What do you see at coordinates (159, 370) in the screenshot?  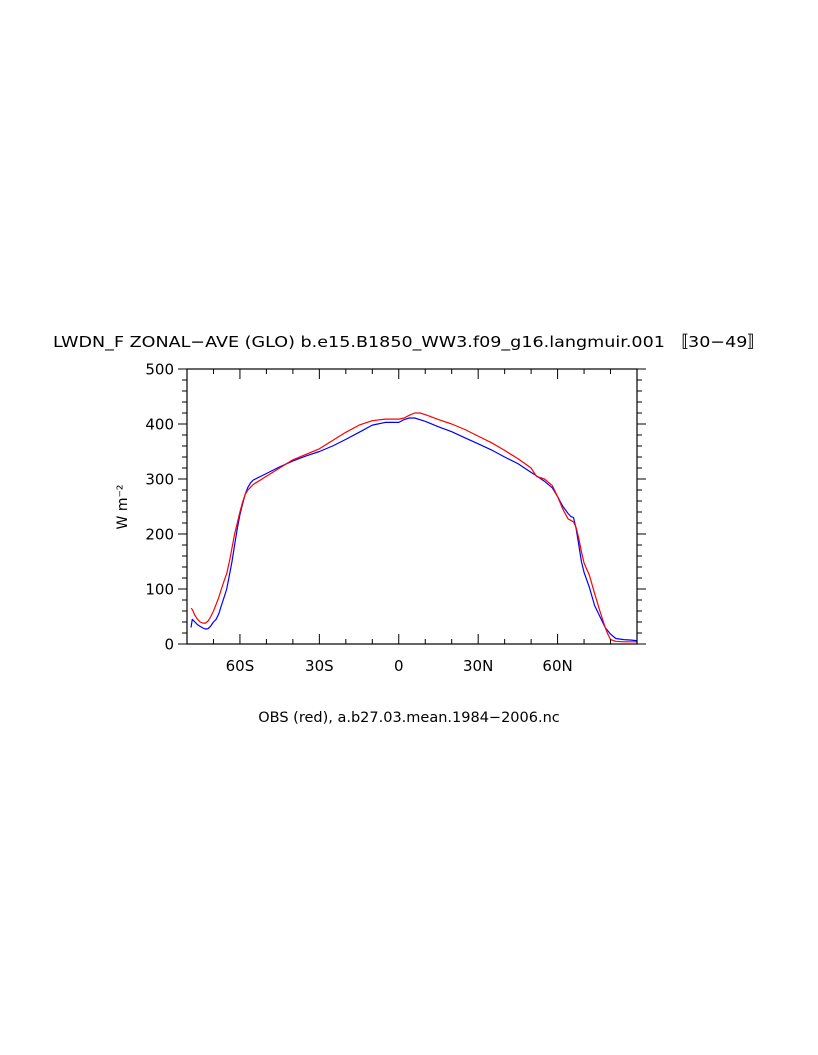 I see `y-tick-label: 500` at bounding box center [159, 370].